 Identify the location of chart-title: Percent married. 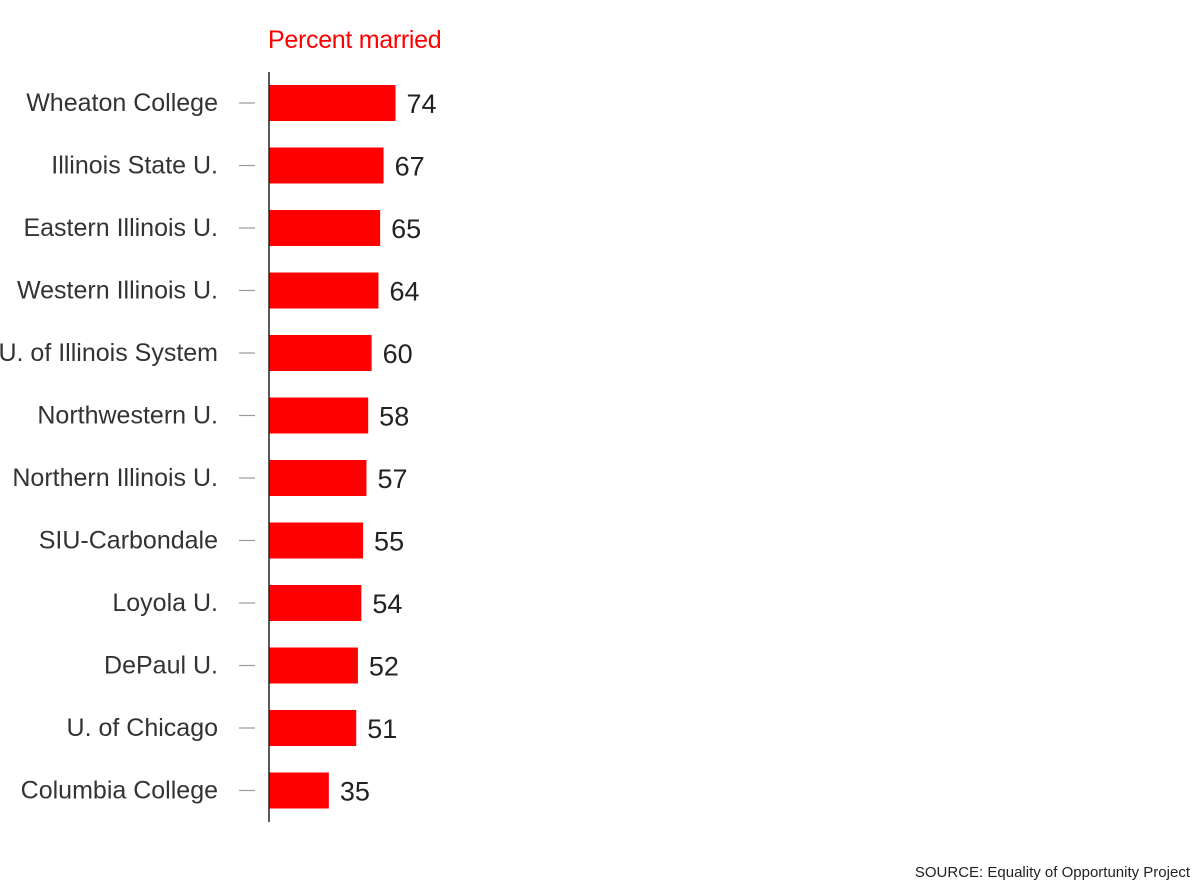
(355, 40).